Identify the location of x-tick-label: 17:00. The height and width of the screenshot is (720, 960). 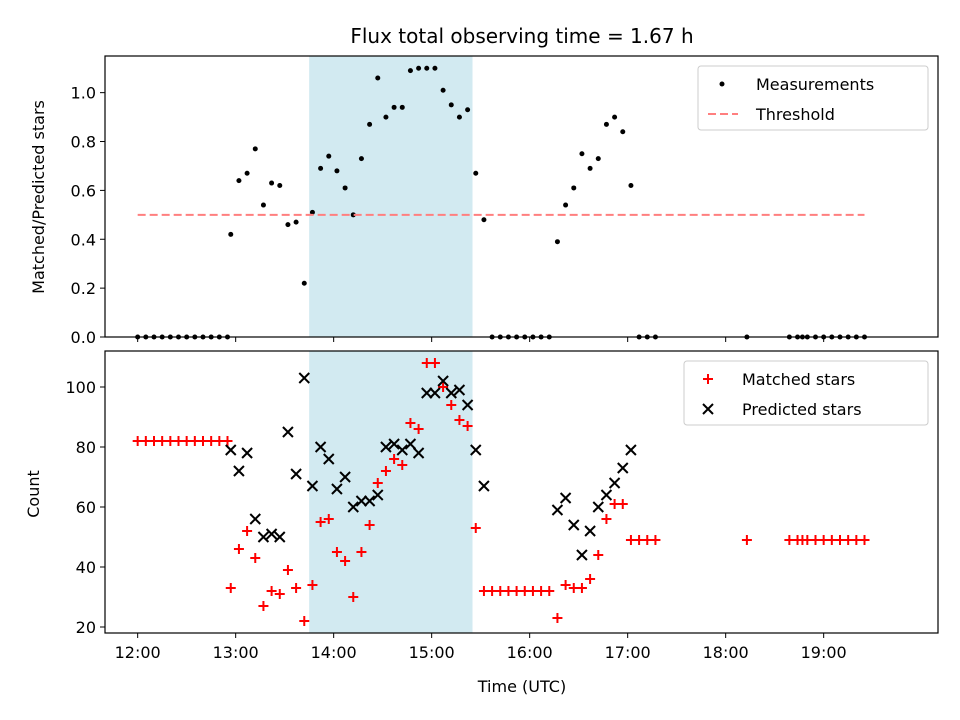
(628, 652).